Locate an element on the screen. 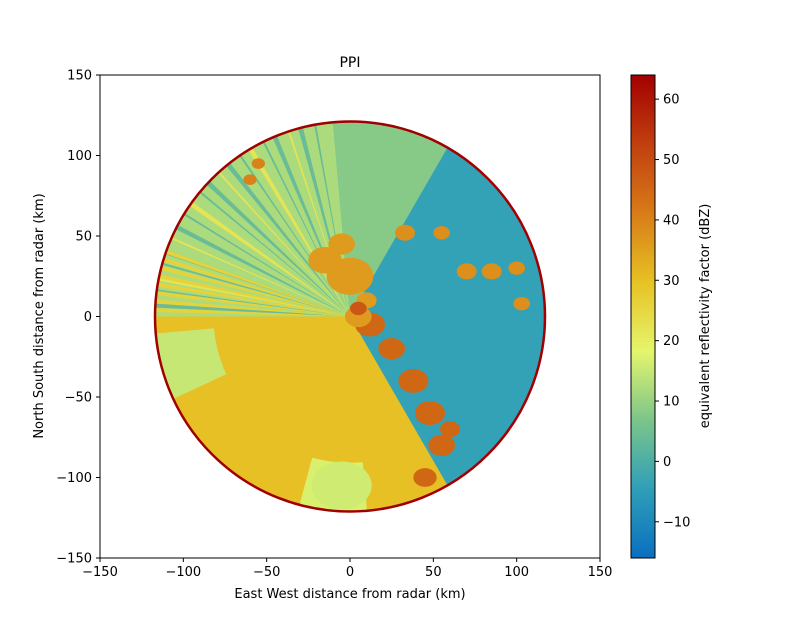 This screenshot has width=803, height=627. x-axis-ticks: −150 −100 −50 0 50 100 150 is located at coordinates (347, 569).